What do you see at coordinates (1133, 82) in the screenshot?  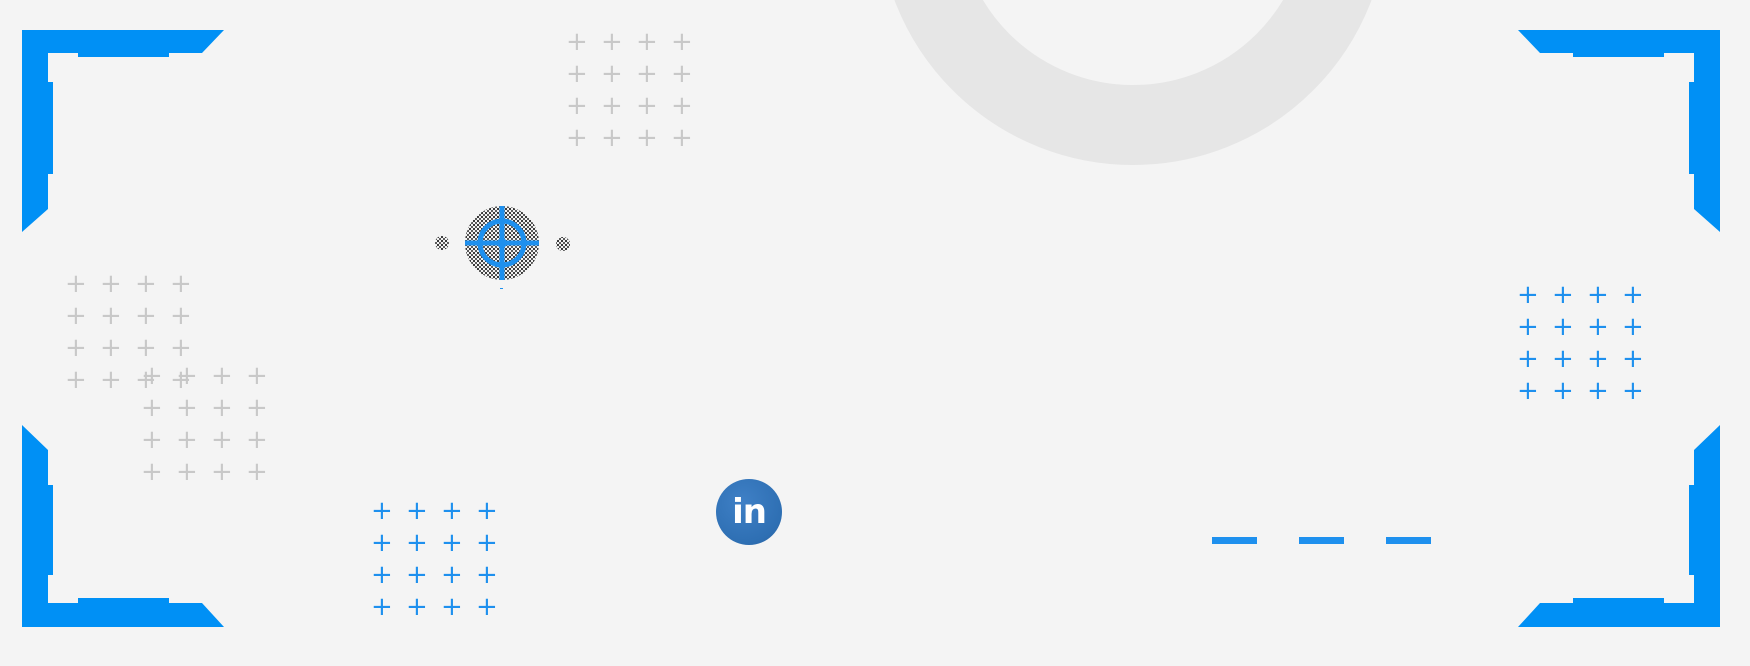 I see `decorative-ring` at bounding box center [1133, 82].